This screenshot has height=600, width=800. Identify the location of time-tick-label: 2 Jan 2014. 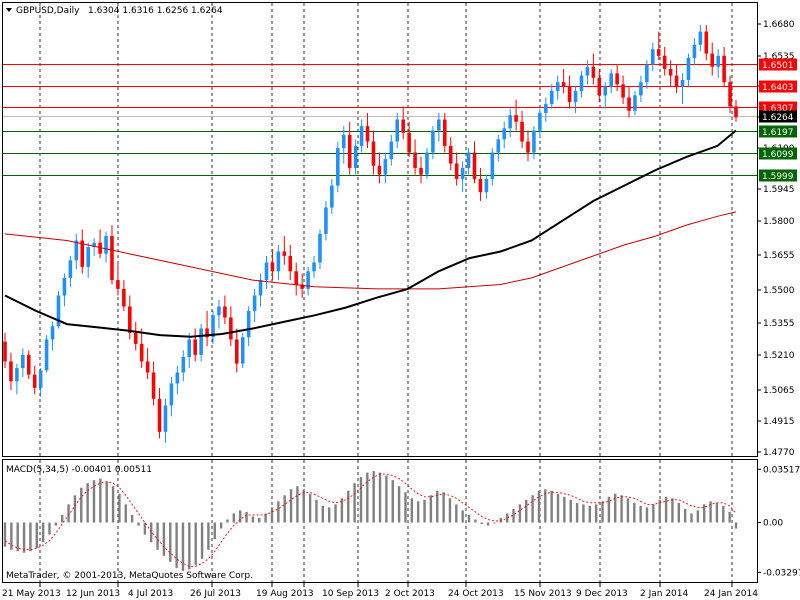
(664, 594).